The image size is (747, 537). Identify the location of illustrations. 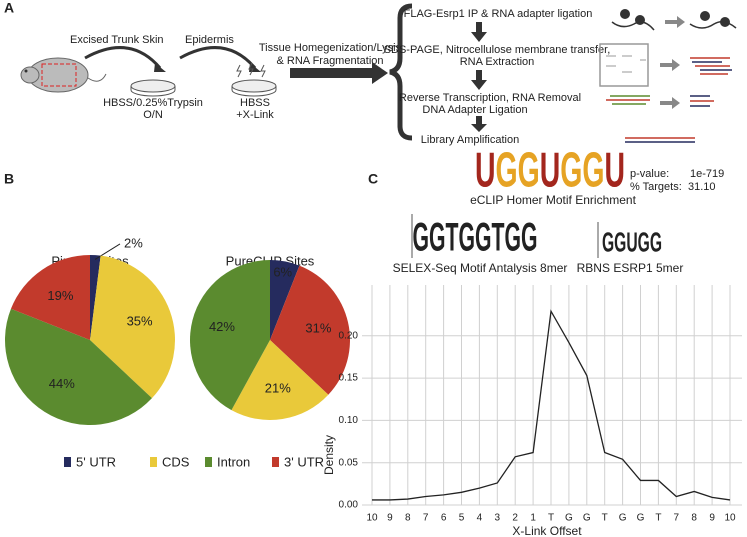
(668, 76).